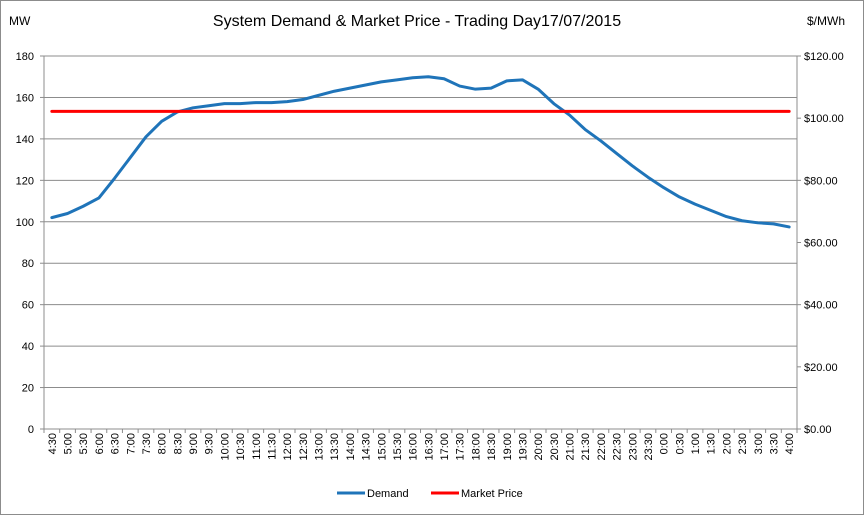 This screenshot has height=515, width=864. I want to click on y-right-tick-label: $60.00, so click(821, 244).